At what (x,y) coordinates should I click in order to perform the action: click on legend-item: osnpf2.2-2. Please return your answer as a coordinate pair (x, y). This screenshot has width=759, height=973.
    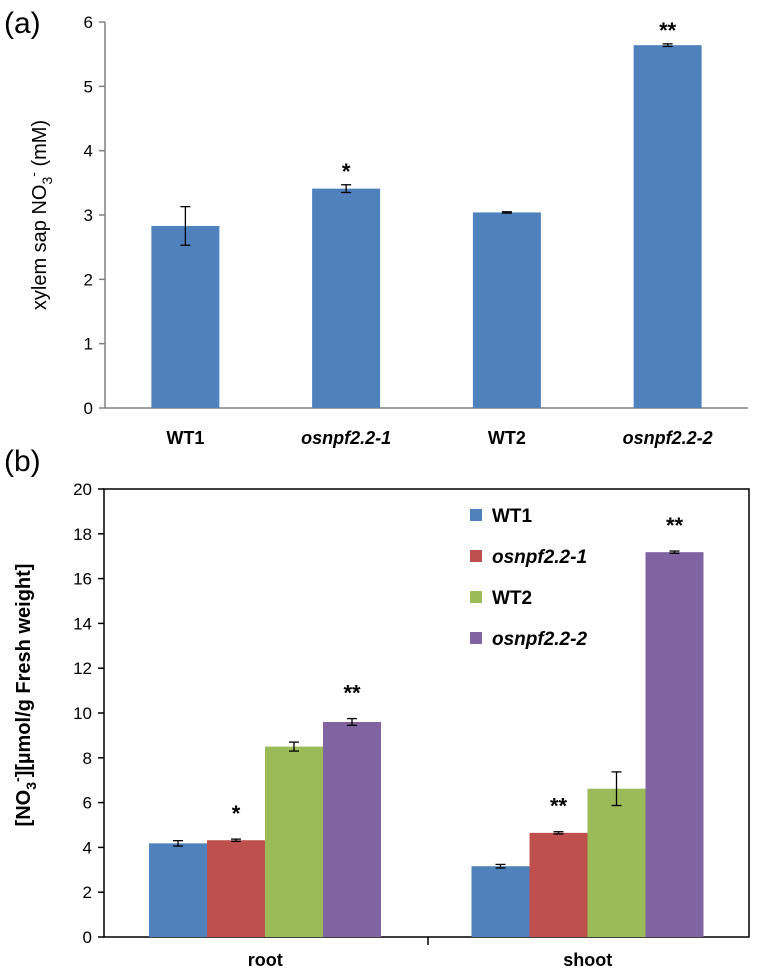
    Looking at the image, I should click on (528, 639).